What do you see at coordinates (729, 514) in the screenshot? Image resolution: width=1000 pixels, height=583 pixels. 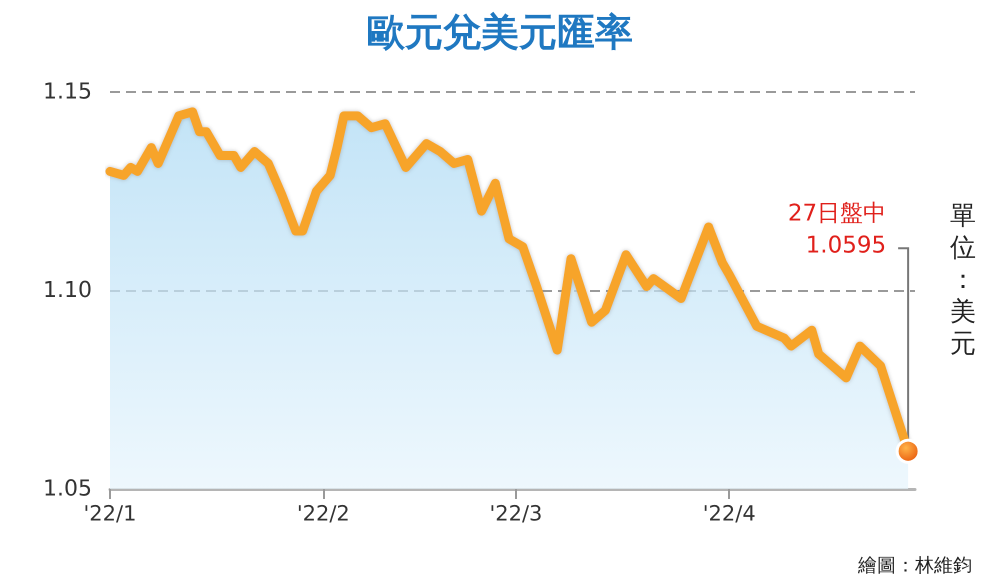 I see `x-tick-label: '22/4` at bounding box center [729, 514].